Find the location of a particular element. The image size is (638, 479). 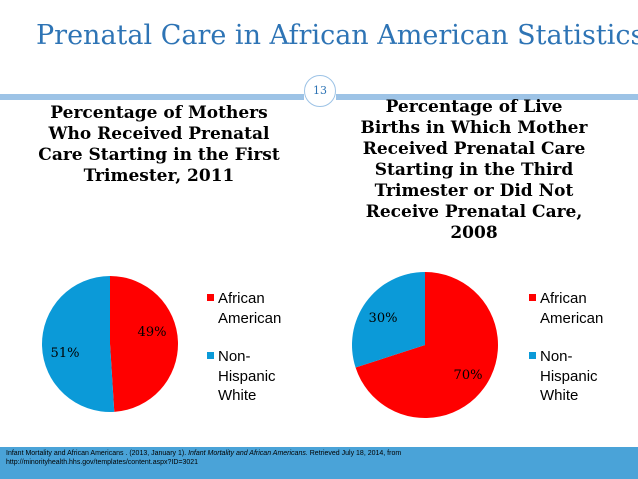

chart2-legend-label: Non- is located at coordinates (556, 356).